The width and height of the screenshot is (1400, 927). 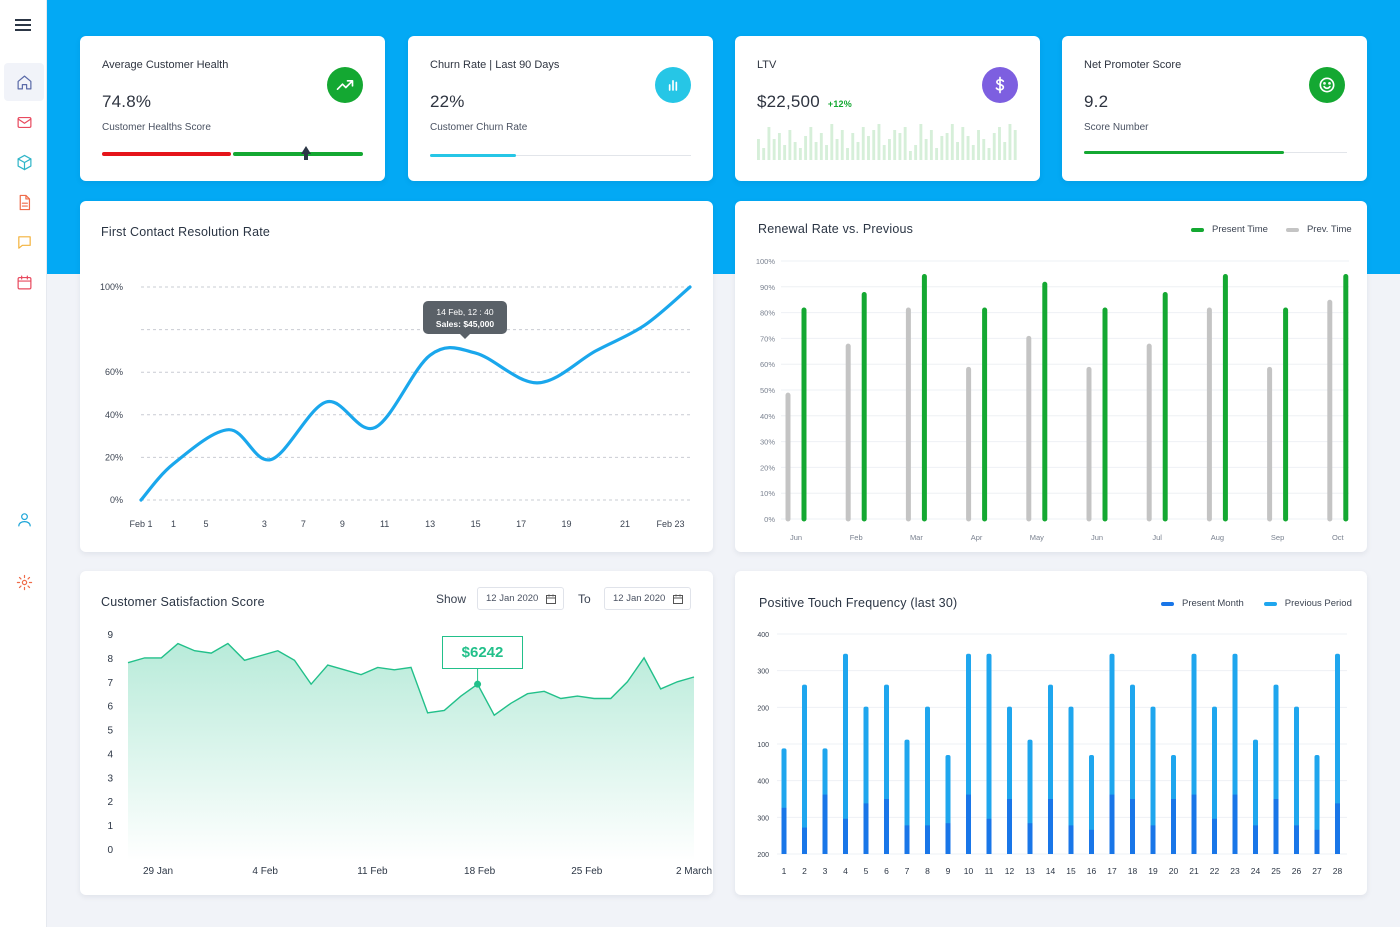 I want to click on dollar-icon, so click(x=1000, y=85).